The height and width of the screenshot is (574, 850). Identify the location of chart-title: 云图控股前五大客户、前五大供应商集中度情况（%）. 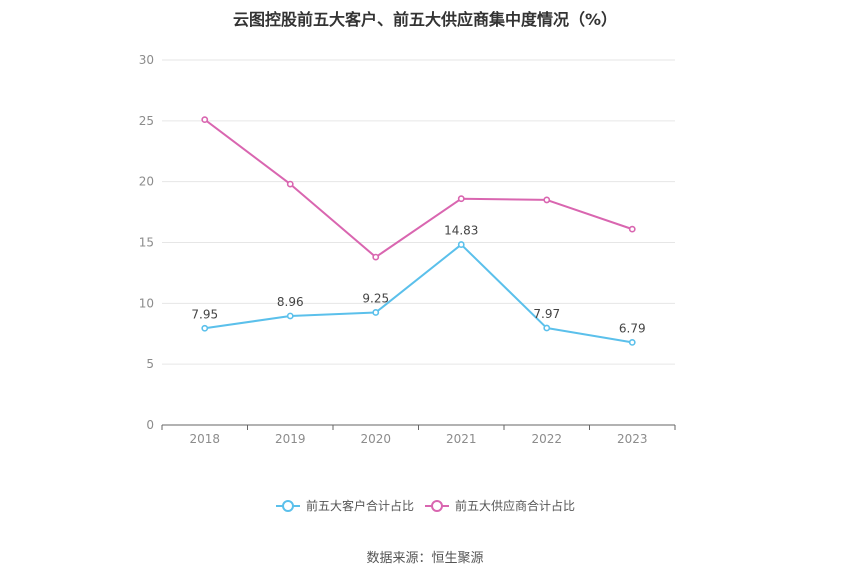
(425, 19).